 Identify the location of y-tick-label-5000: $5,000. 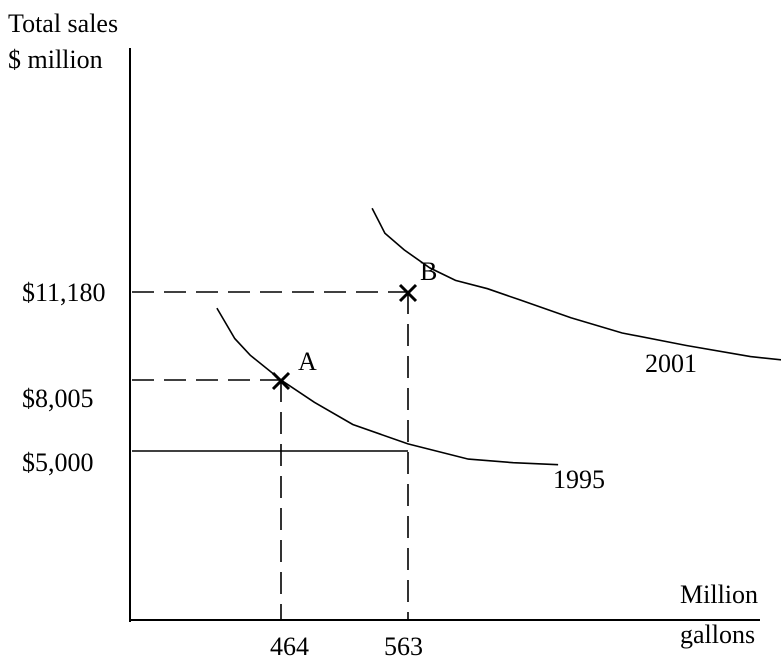
(58, 462).